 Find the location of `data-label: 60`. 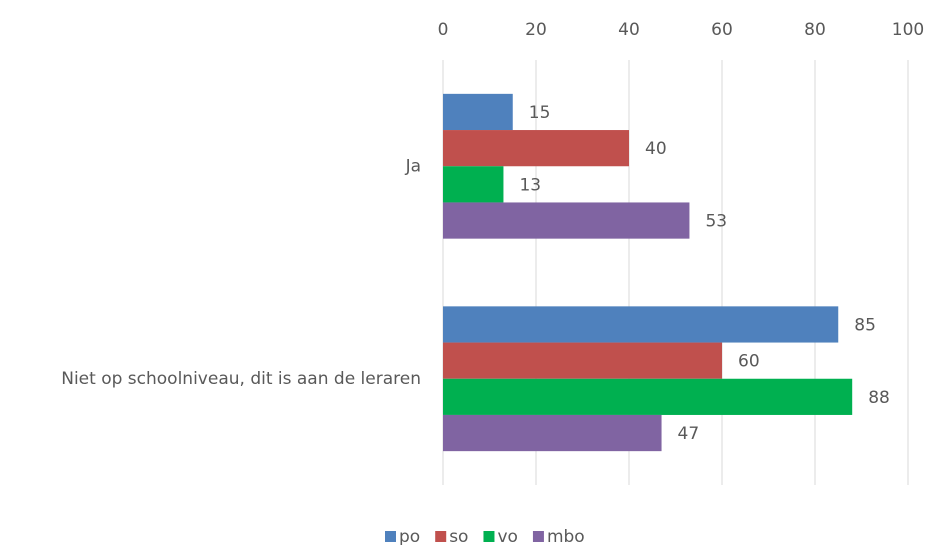

data-label: 60 is located at coordinates (749, 362).